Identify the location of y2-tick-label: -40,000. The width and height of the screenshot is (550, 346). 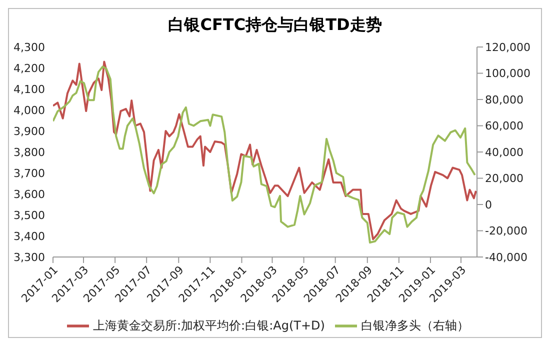
(506, 257).